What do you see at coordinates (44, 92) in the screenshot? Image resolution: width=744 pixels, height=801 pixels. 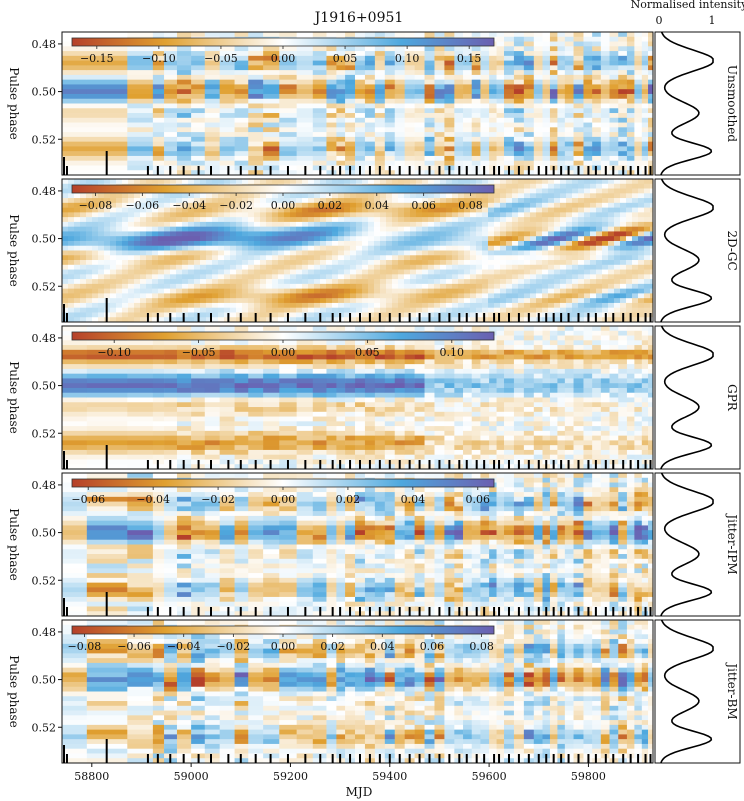 I see `y-tick-label: 0.50` at bounding box center [44, 92].